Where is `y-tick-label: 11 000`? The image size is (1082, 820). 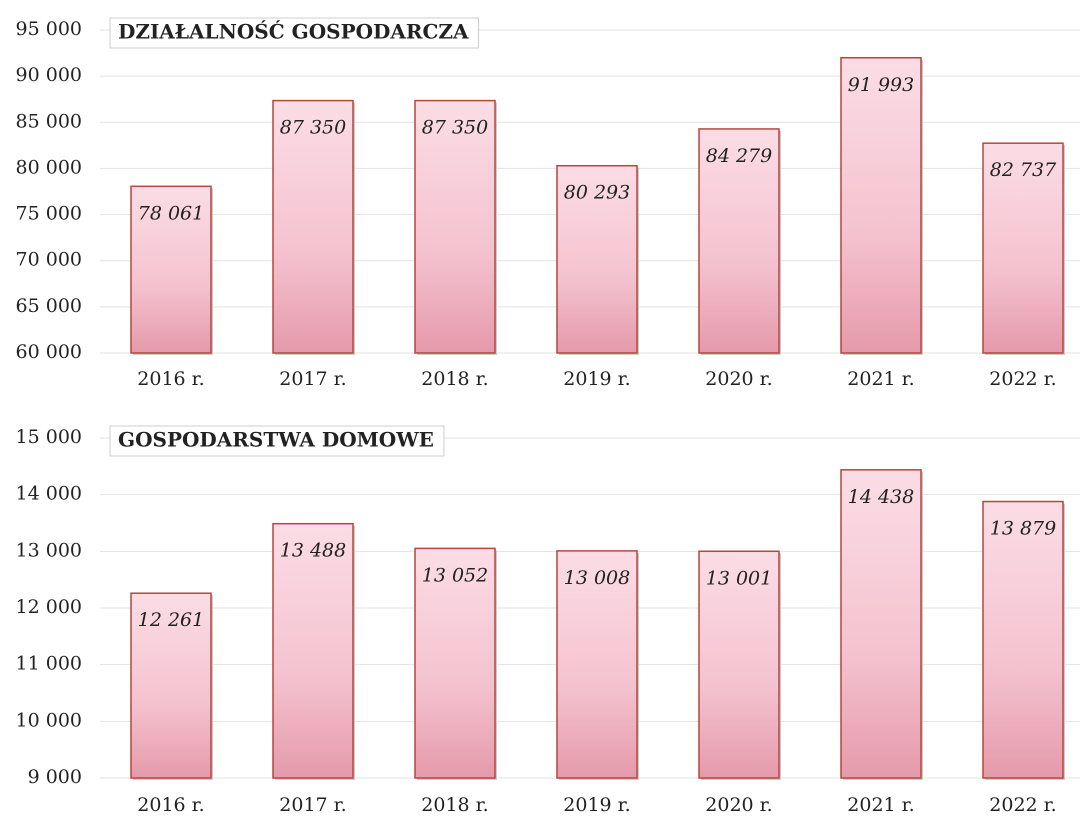
y-tick-label: 11 000 is located at coordinates (49, 664).